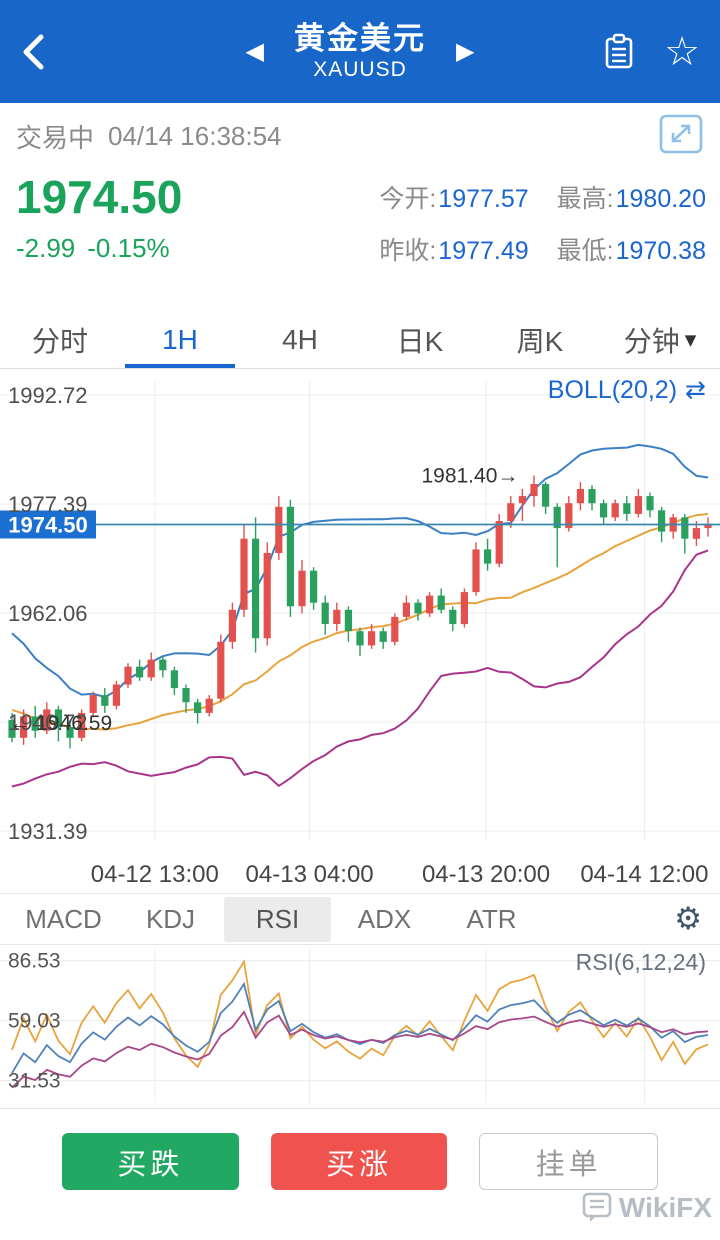 Image resolution: width=720 pixels, height=1240 pixels. I want to click on fullscreen-button, so click(681, 136).